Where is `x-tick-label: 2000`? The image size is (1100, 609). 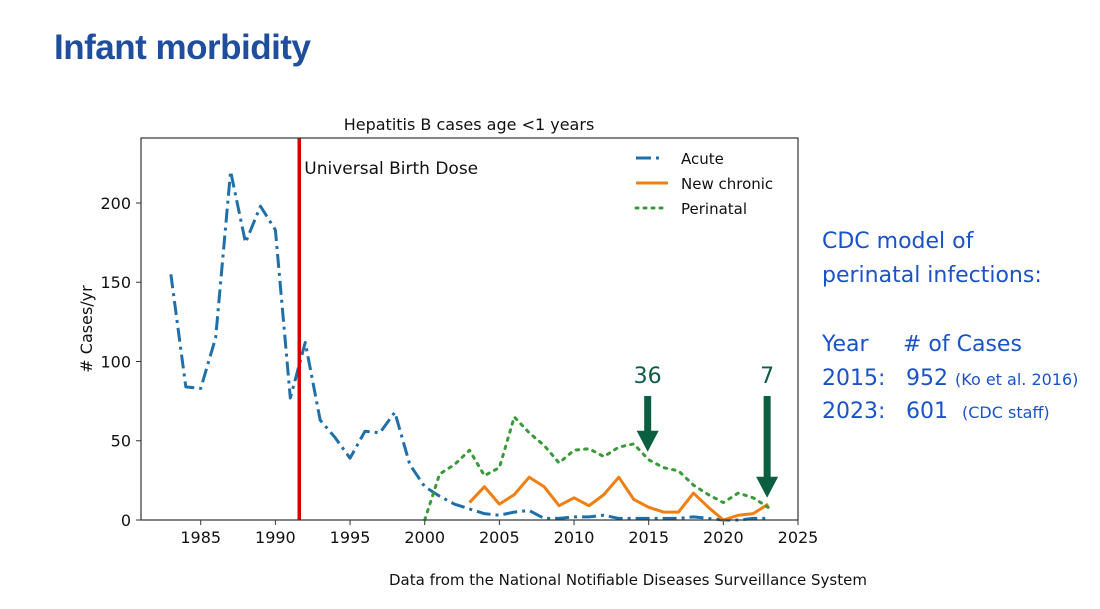
x-tick-label: 2000 is located at coordinates (424, 537).